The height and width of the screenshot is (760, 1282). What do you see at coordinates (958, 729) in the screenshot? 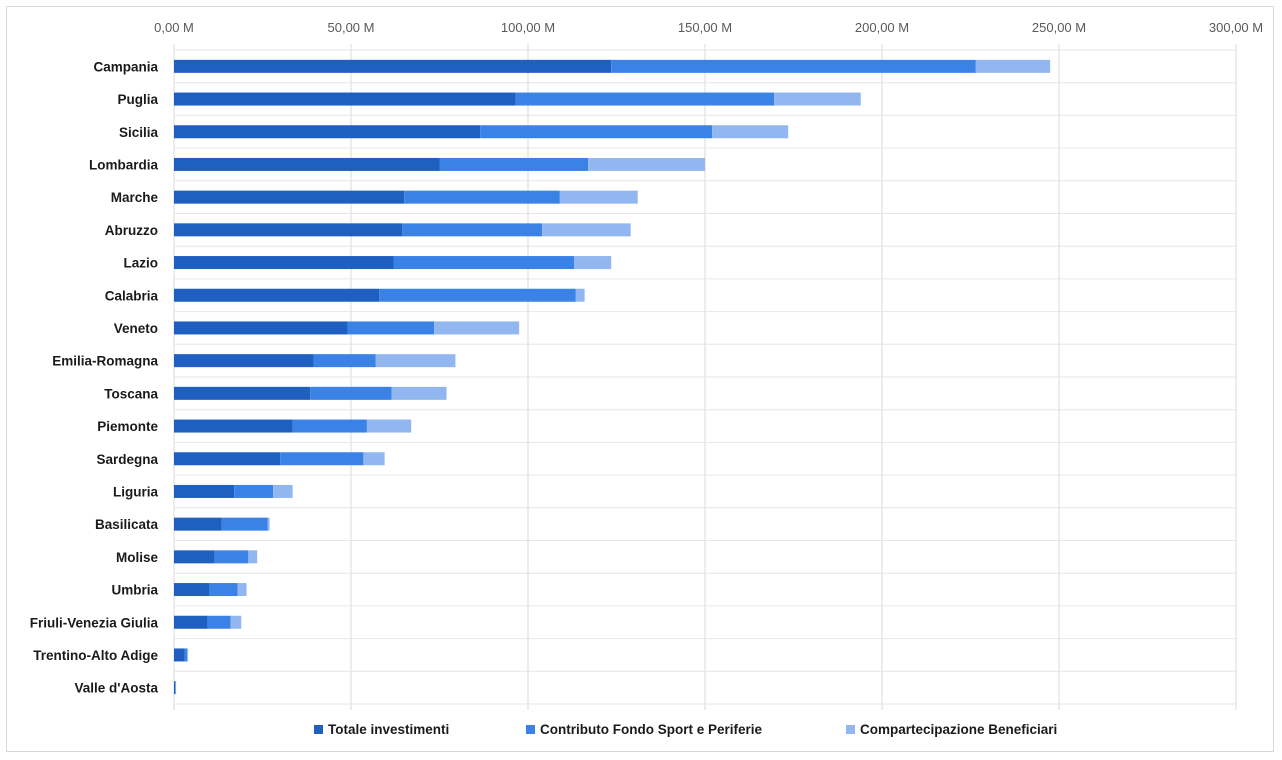
I see `legend-label: Compartecipazione Beneficiari` at bounding box center [958, 729].